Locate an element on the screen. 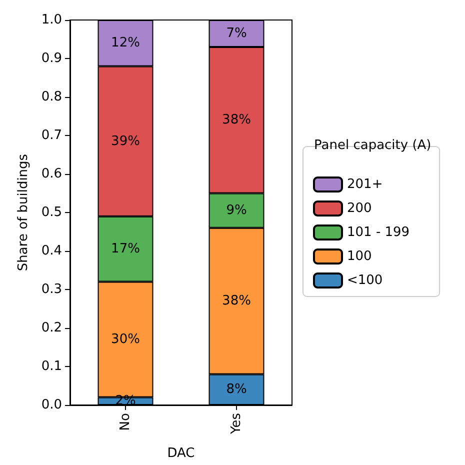 Image resolution: width=465 pixels, height=465 pixels. legend-label: 200 is located at coordinates (359, 208).